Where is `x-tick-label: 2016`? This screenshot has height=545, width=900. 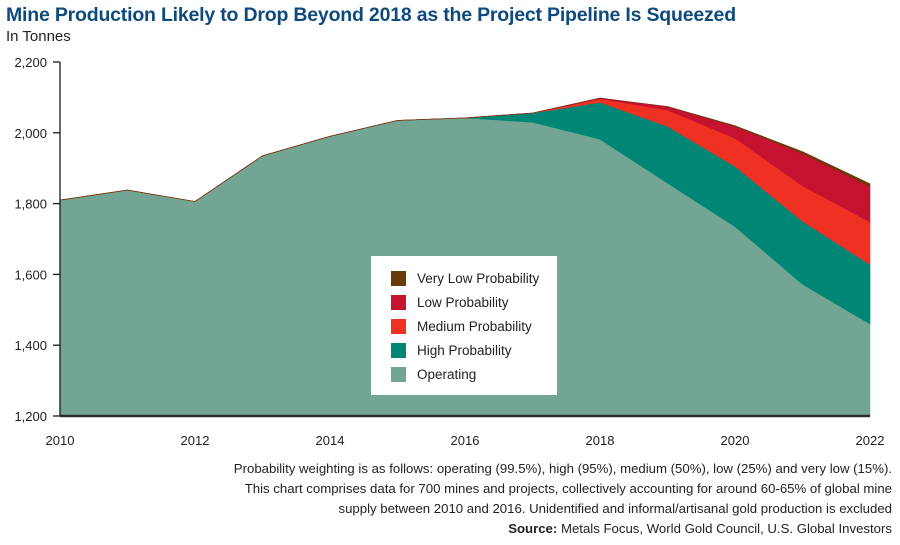 x-tick-label: 2016 is located at coordinates (465, 440).